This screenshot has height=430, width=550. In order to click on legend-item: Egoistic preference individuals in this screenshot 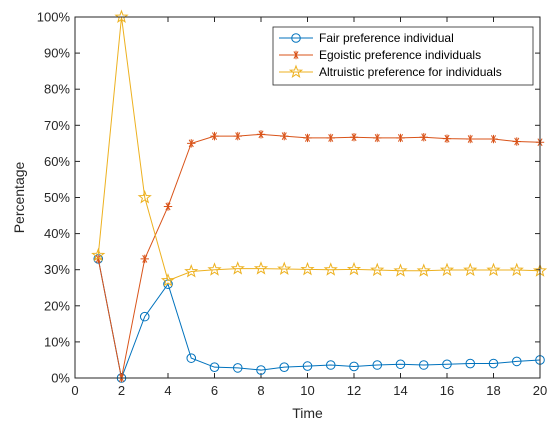, I will do `click(380, 55)`.